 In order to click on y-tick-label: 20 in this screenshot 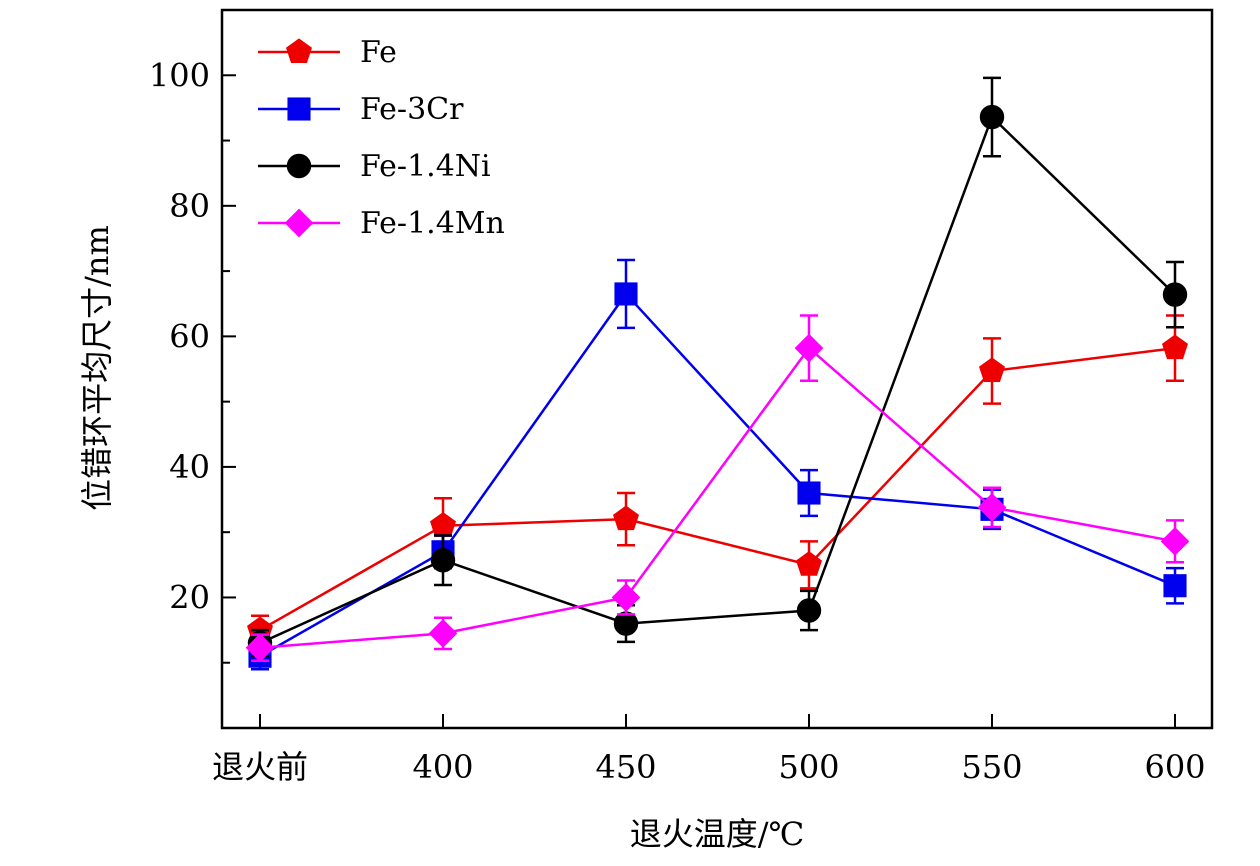, I will do `click(189, 597)`.